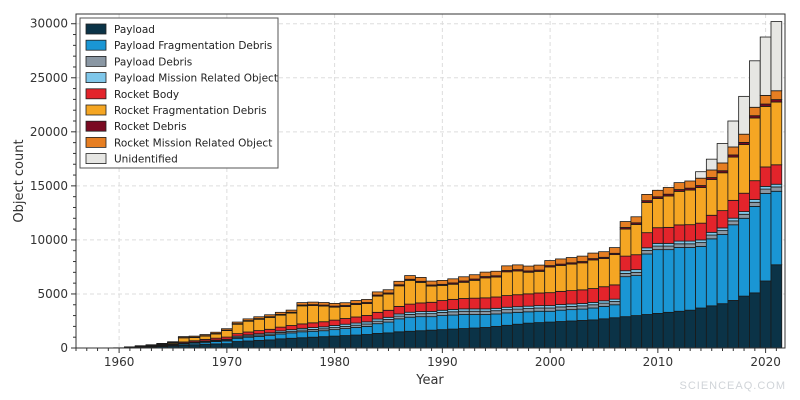 The image size is (800, 400). Describe the element at coordinates (52, 294) in the screenshot. I see `y-tick-label: 5000` at that location.